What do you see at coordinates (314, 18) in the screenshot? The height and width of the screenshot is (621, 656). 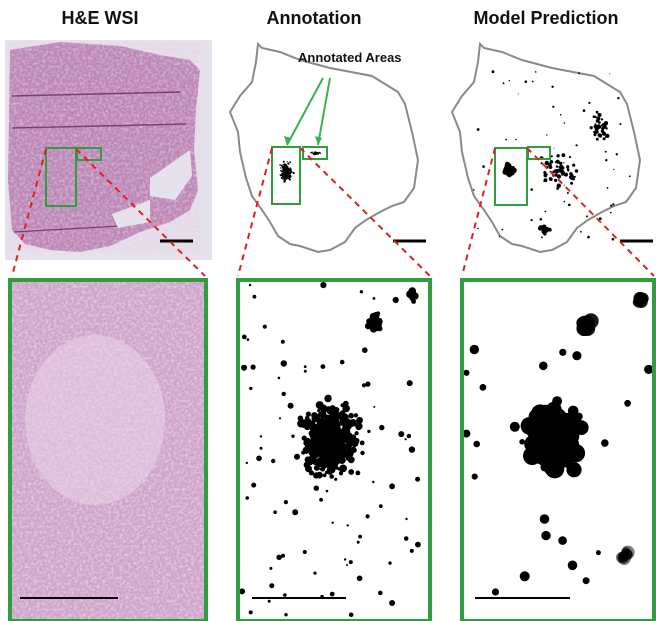 I see `title-annotation: Annotation` at bounding box center [314, 18].